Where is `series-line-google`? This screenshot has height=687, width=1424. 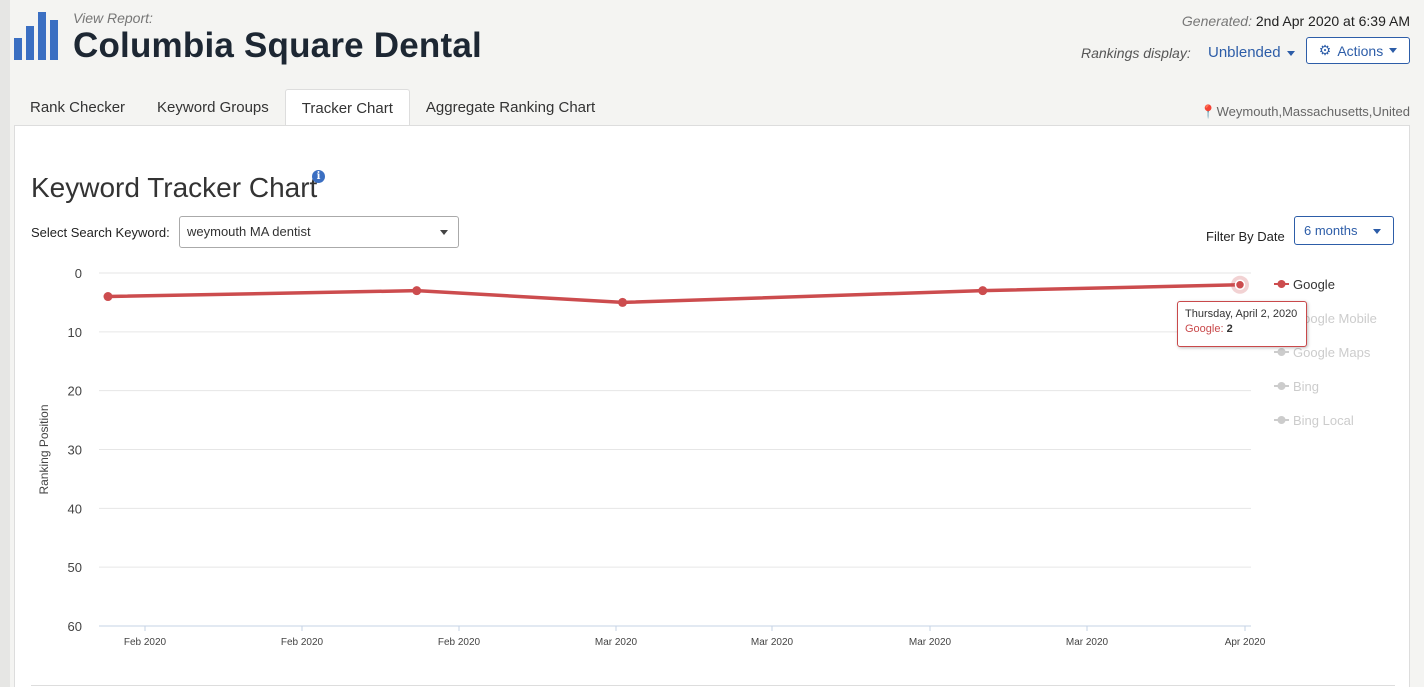
series-line-google is located at coordinates (674, 294).